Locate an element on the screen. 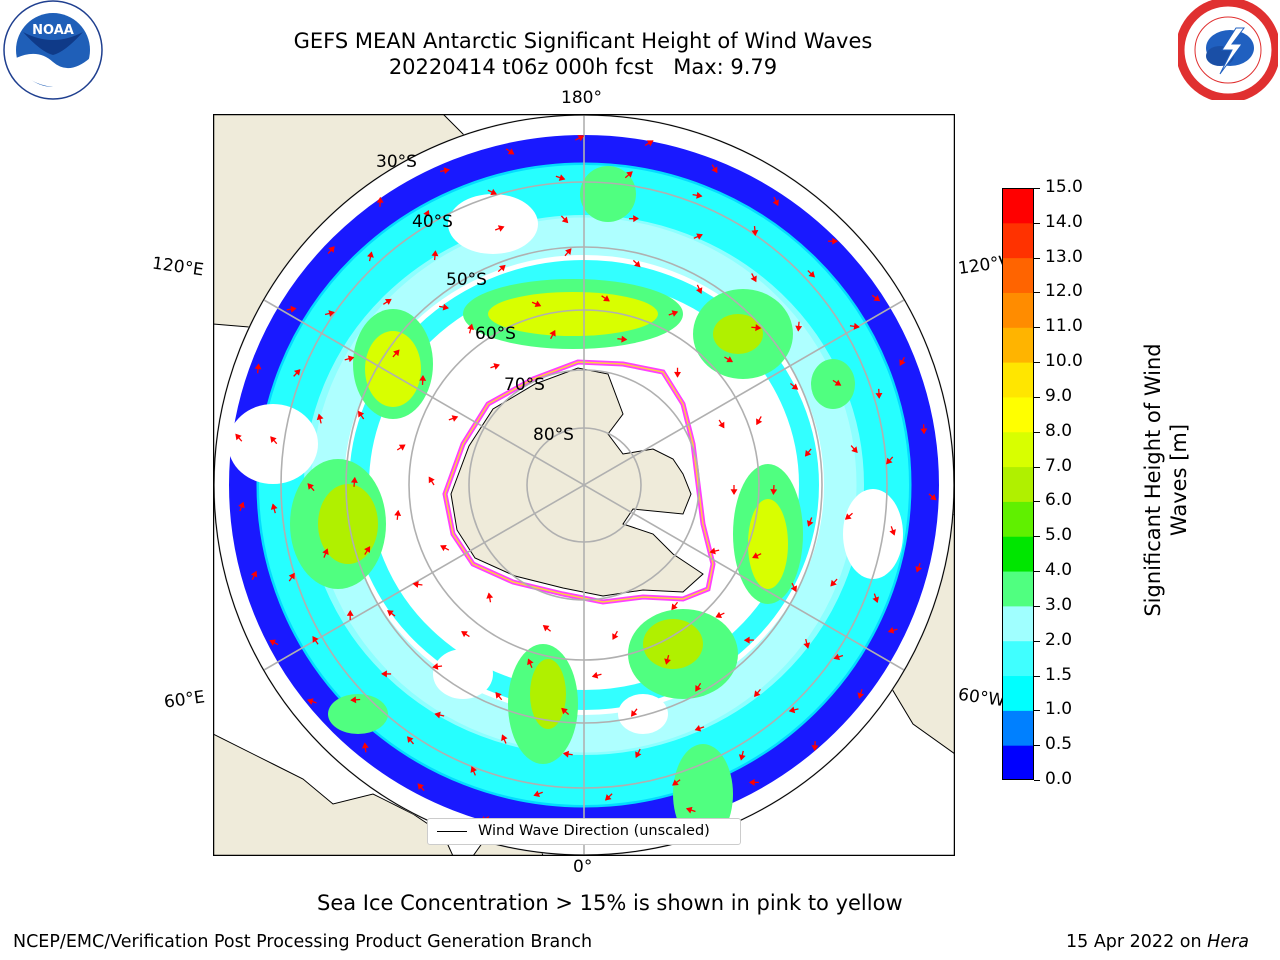 Image resolution: width=1280 pixels, height=960 pixels. colorbar-tick-label: 7.0 is located at coordinates (1059, 465).